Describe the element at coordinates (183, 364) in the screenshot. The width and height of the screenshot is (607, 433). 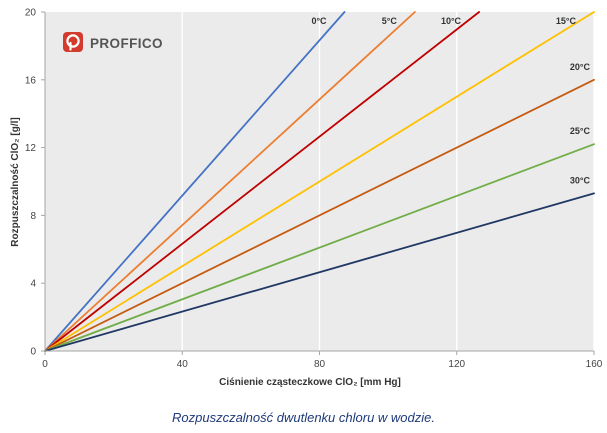
I see `x-tick-label: 40` at that location.